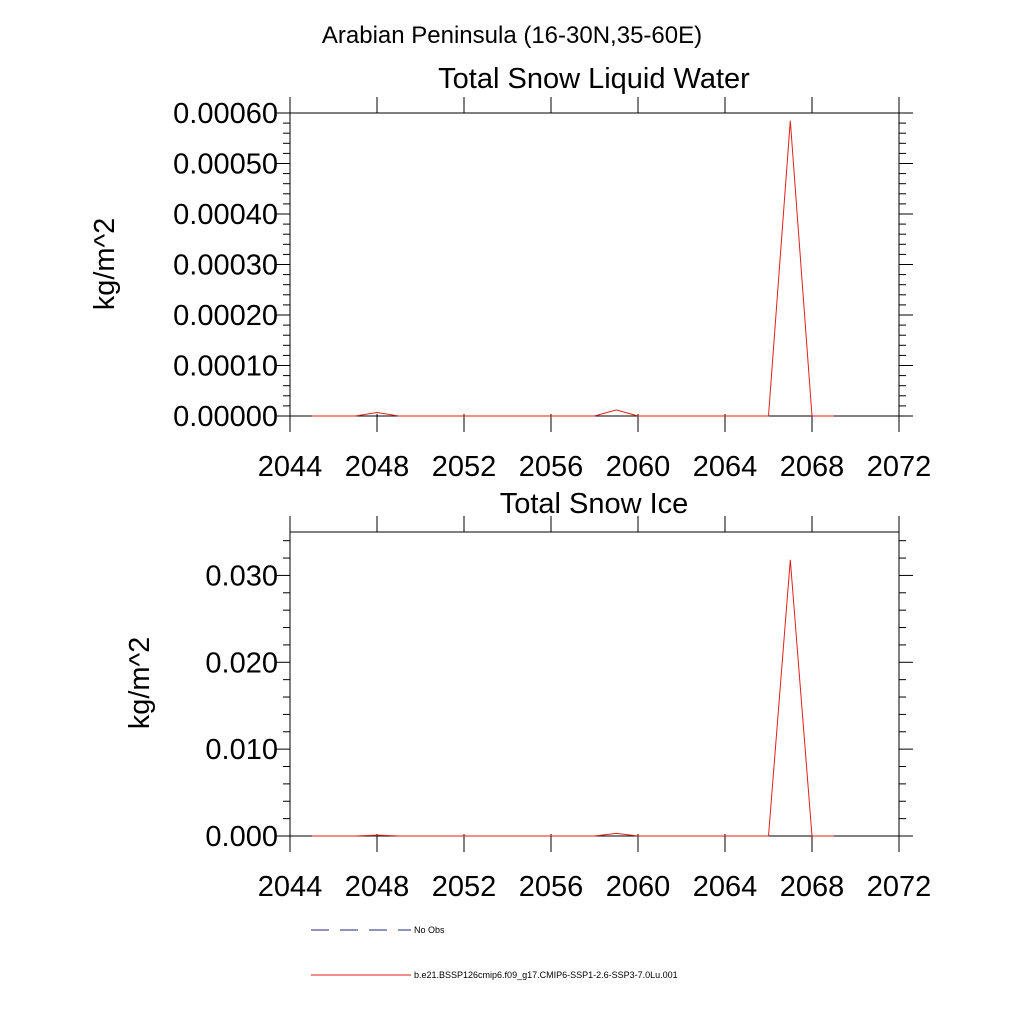  I want to click on panel-2-ytick-label: 0.030, so click(241, 576).